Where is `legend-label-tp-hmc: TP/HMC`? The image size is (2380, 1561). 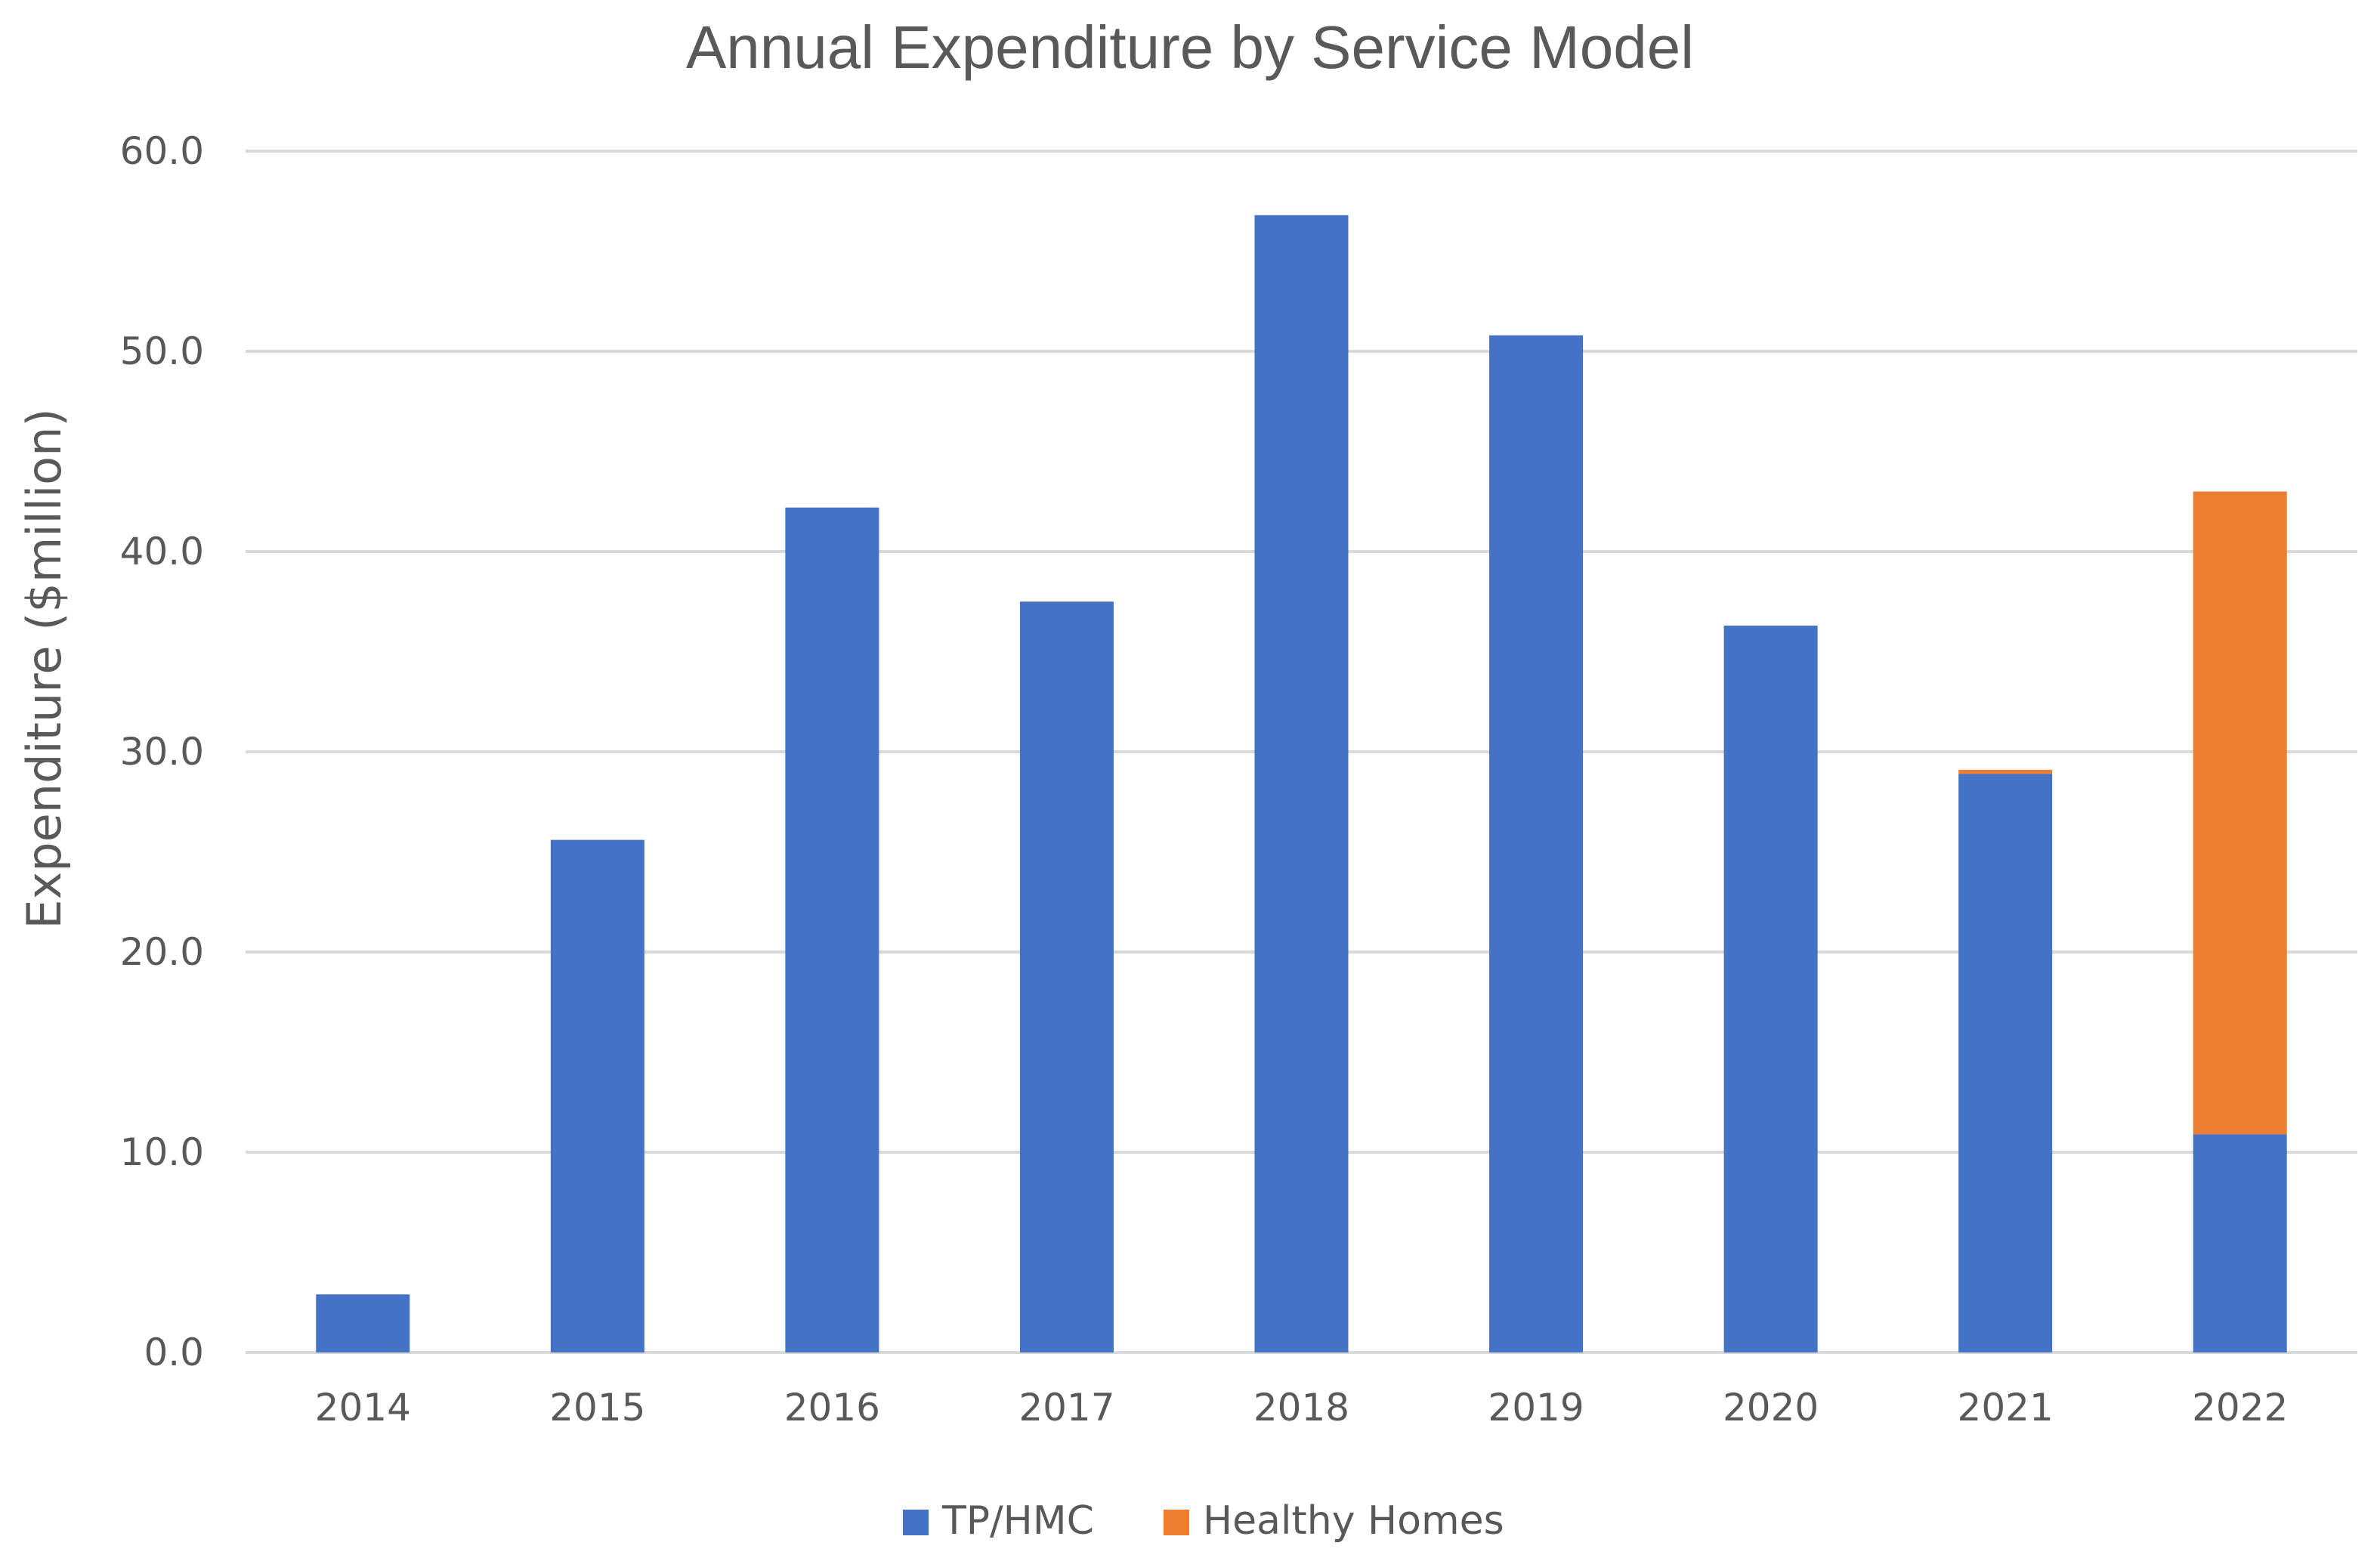
legend-label-tp-hmc: TP/HMC is located at coordinates (1017, 1521).